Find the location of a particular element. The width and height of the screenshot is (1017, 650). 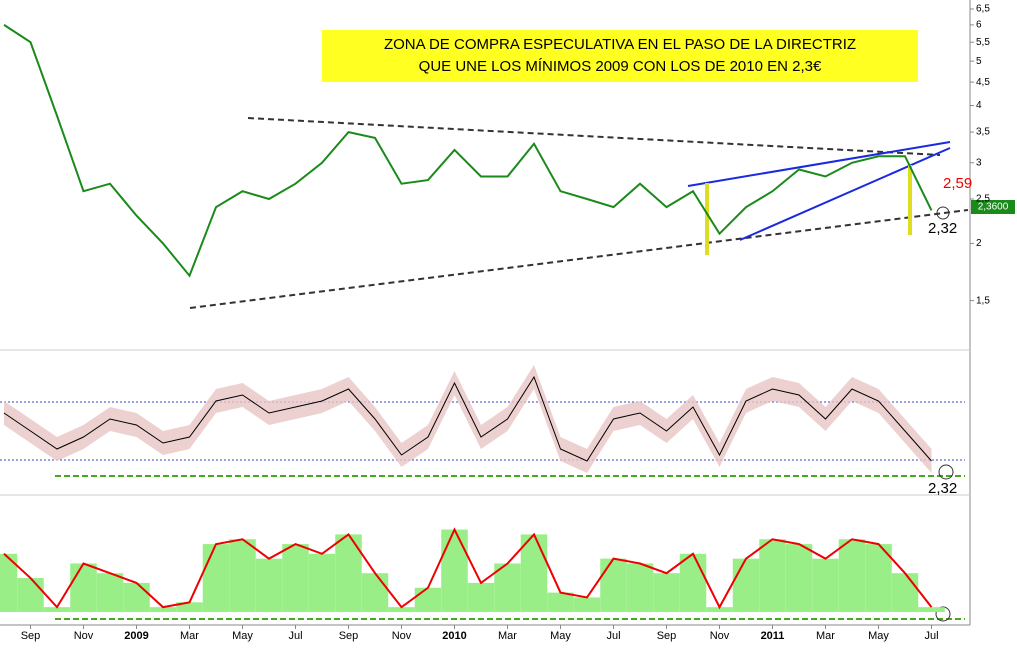

y-tick-label: 4 is located at coordinates (979, 105).